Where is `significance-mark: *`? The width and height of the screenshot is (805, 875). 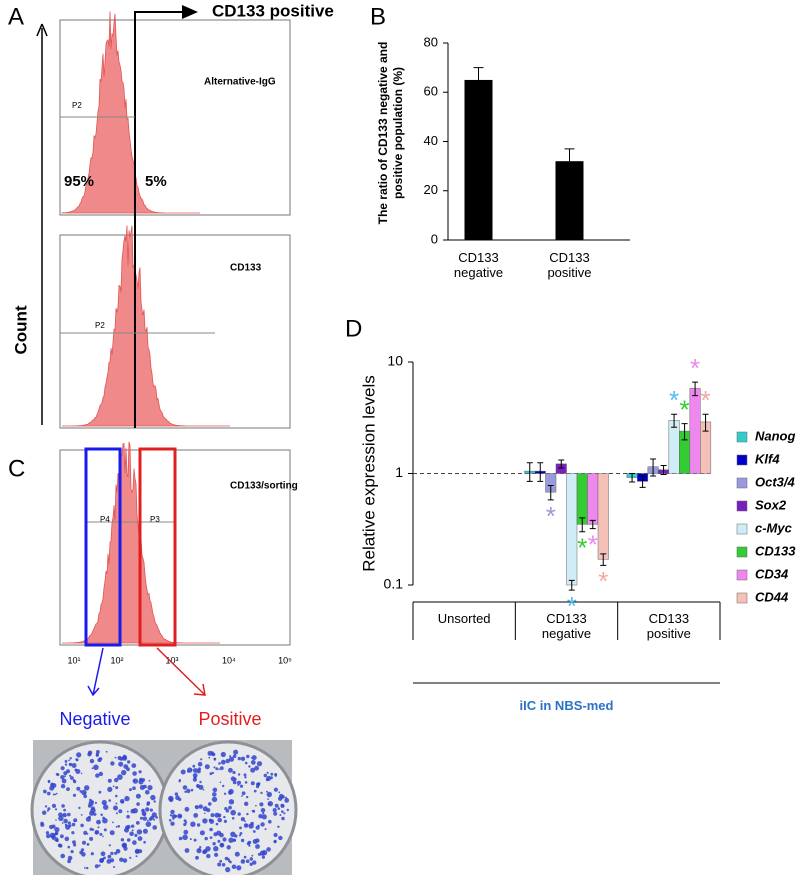 significance-mark: * is located at coordinates (582, 548).